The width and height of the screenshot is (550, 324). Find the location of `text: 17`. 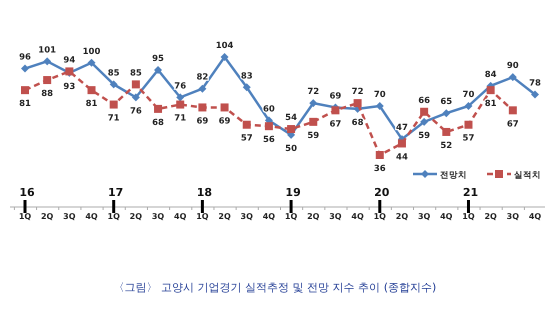

text: 17 is located at coordinates (116, 192).